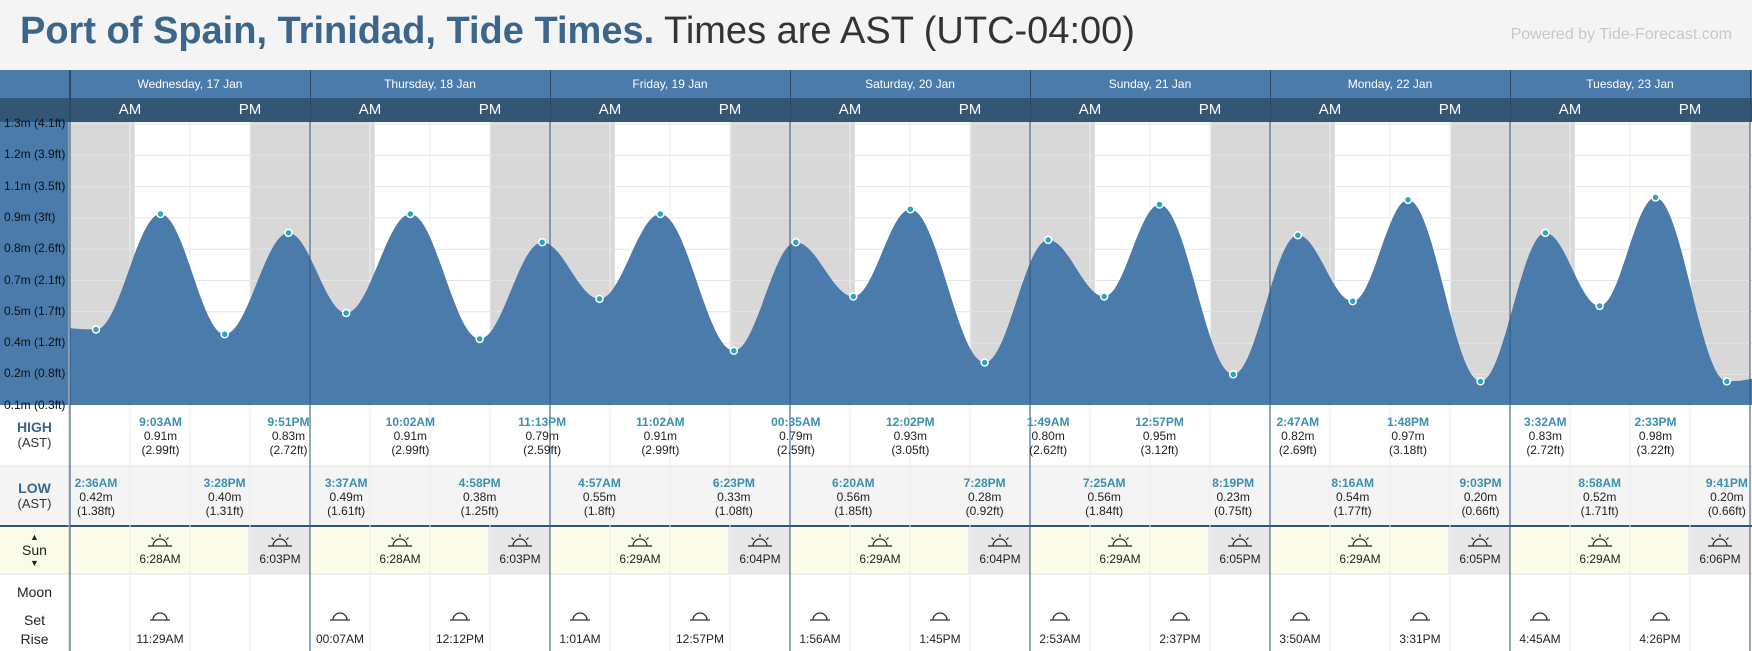 This screenshot has height=651, width=1752. Describe the element at coordinates (410, 422) in the screenshot. I see `tide-time: 10:02AM` at that location.